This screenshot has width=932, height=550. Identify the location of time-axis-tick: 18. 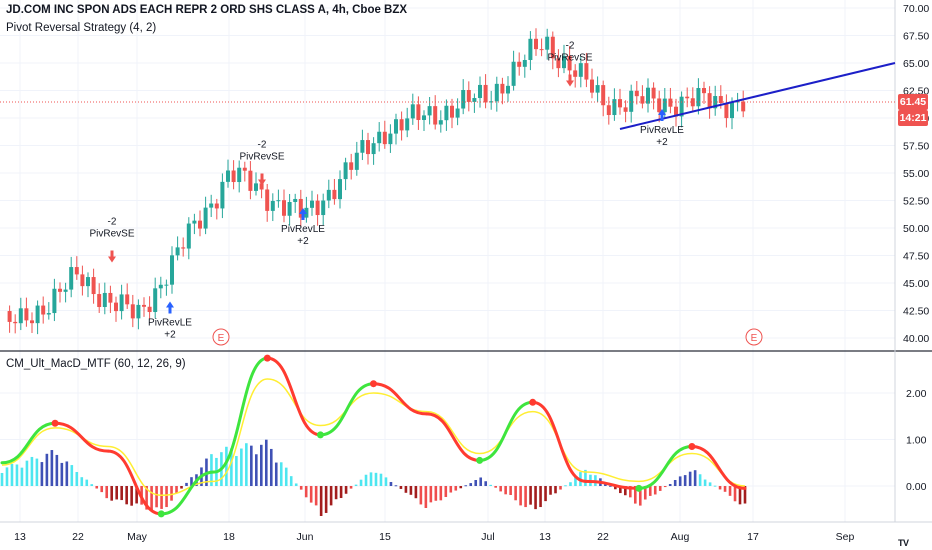
(229, 537).